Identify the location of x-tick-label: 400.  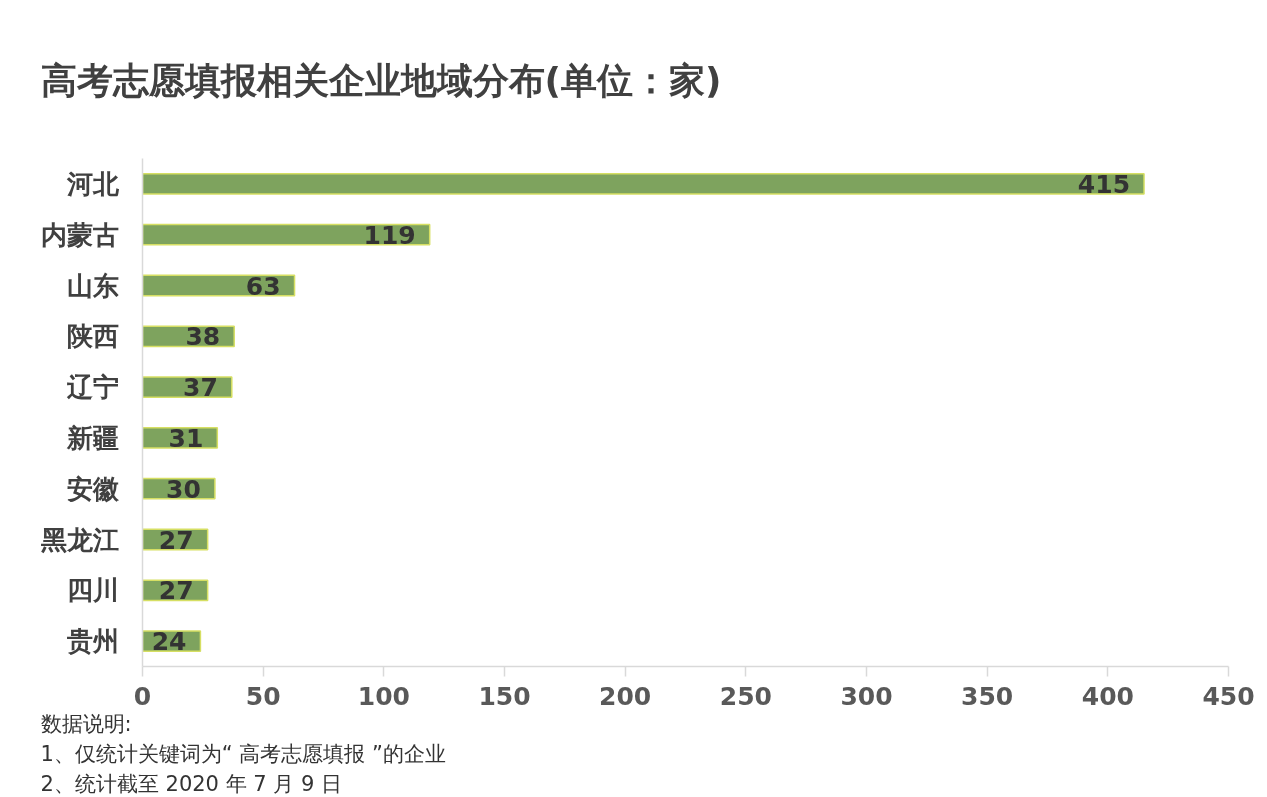
(1107, 696).